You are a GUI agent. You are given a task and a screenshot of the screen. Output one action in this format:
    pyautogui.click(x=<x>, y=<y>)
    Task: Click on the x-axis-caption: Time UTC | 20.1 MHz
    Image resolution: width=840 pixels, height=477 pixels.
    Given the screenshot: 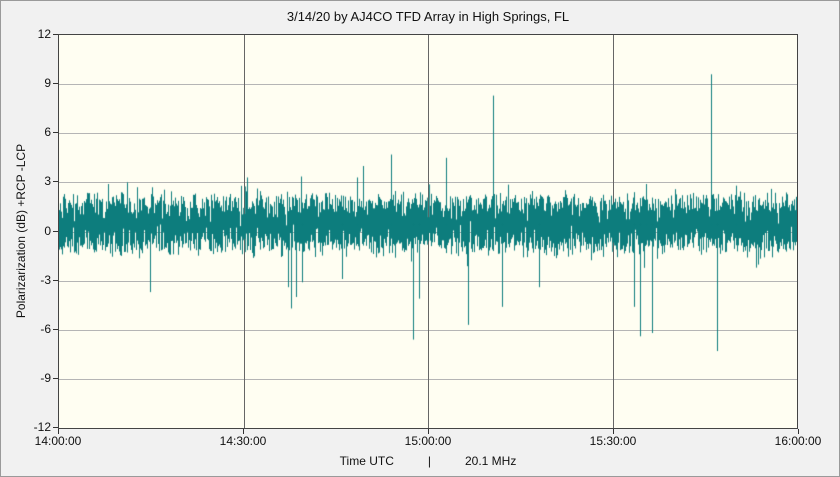 What is the action you would take?
    pyautogui.click(x=428, y=461)
    